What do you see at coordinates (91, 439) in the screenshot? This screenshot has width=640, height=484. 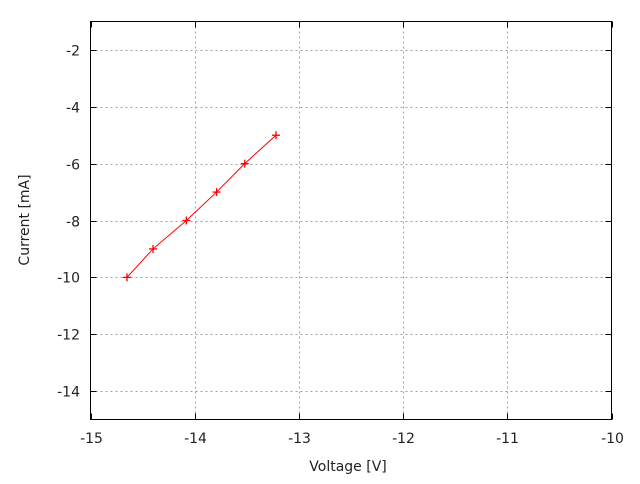 I see `x-tick-label: -15` at bounding box center [91, 439].